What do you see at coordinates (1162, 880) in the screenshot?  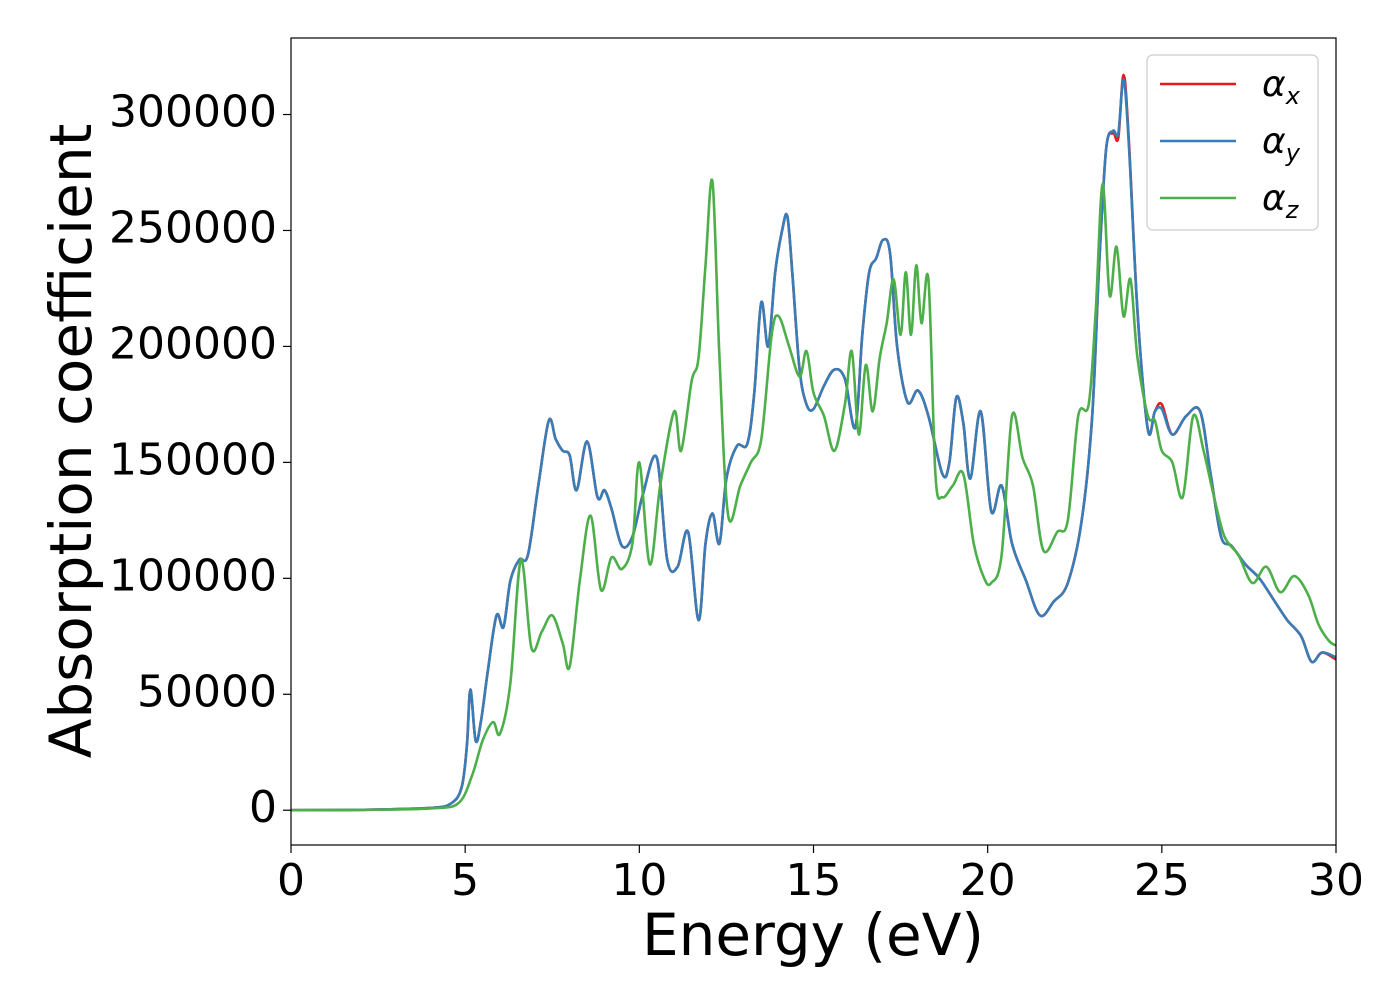 I see `x-tick-label: 25` at bounding box center [1162, 880].